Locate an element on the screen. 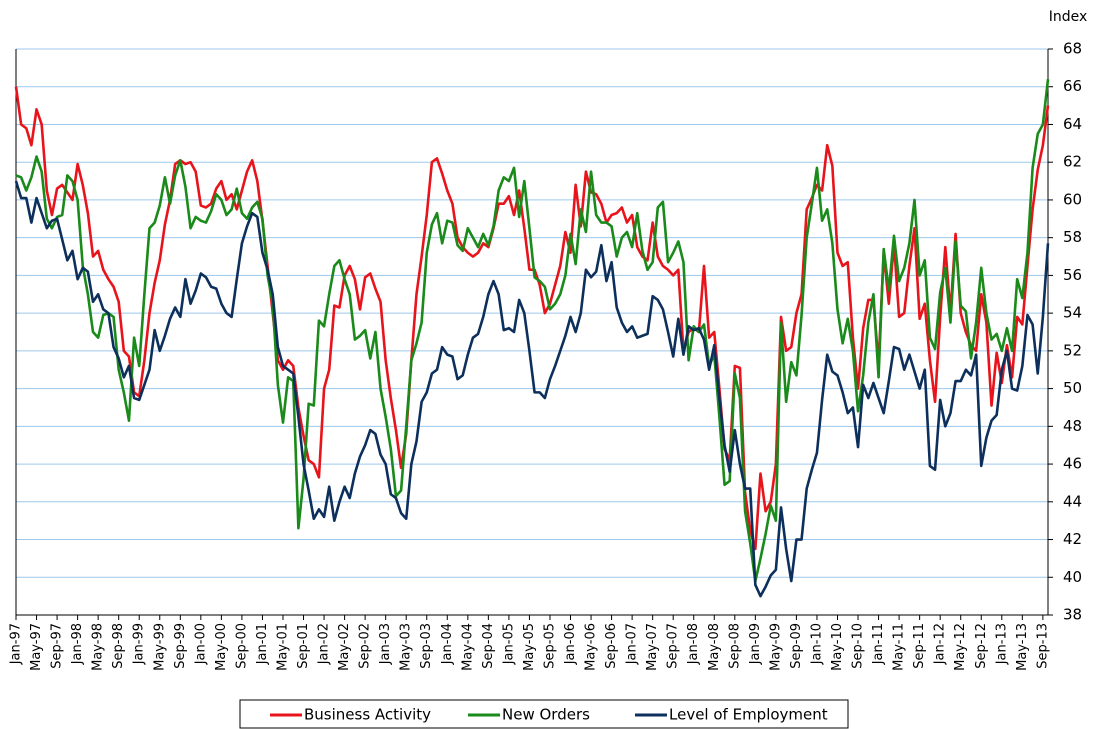 Image resolution: width=1103 pixels, height=729 pixels. x-tick-label: Sep-97 is located at coordinates (57, 646).